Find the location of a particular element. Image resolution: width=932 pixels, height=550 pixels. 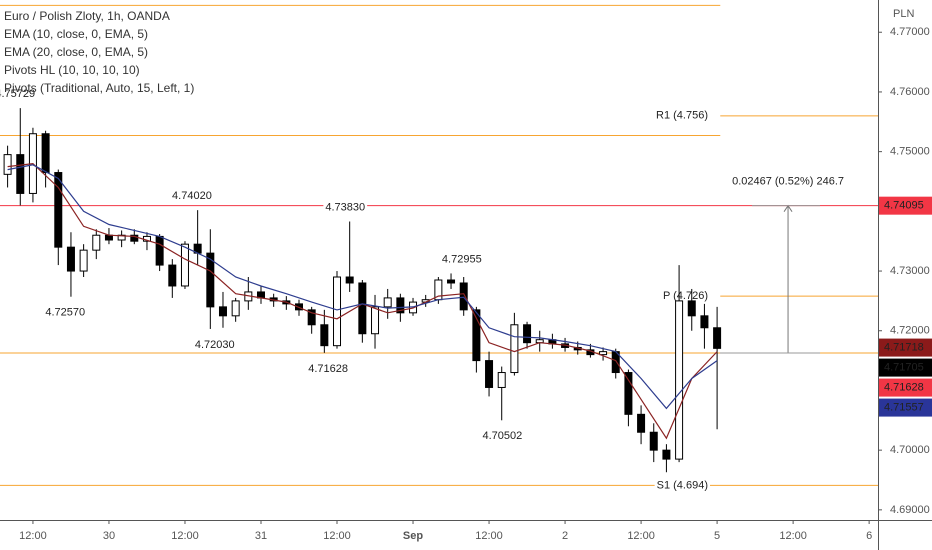

price-label: 4.71557 is located at coordinates (904, 407).